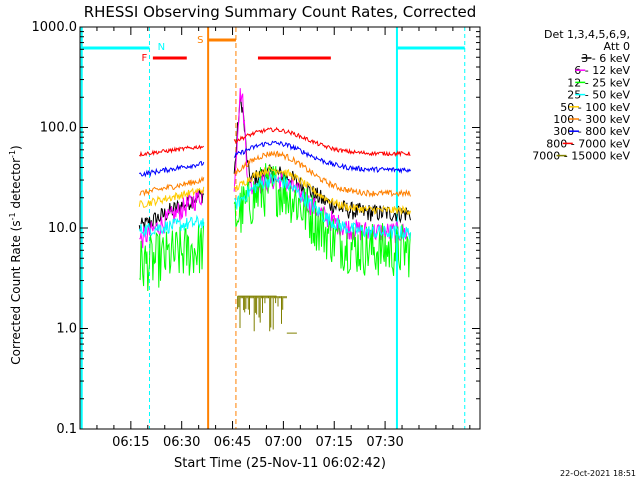  Describe the element at coordinates (62, 228) in the screenshot. I see `y-tick-label: 10.0` at that location.